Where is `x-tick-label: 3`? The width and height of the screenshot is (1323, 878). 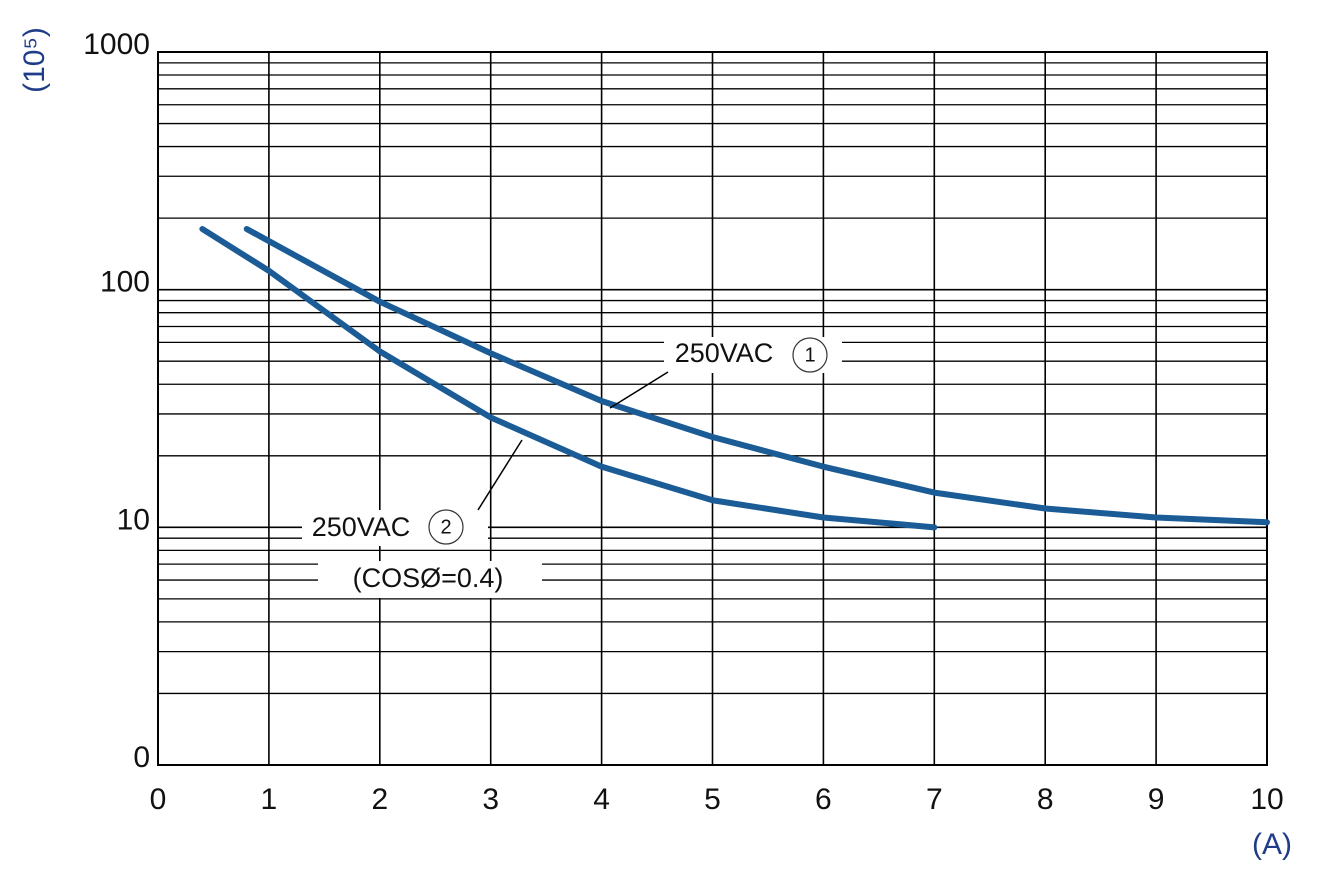 x-tick-label: 3 is located at coordinates (490, 799).